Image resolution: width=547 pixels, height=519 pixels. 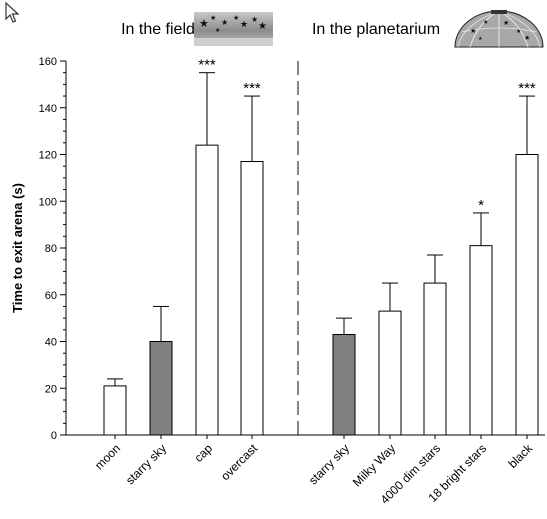 What do you see at coordinates (207, 290) in the screenshot?
I see `bar-cap` at bounding box center [207, 290].